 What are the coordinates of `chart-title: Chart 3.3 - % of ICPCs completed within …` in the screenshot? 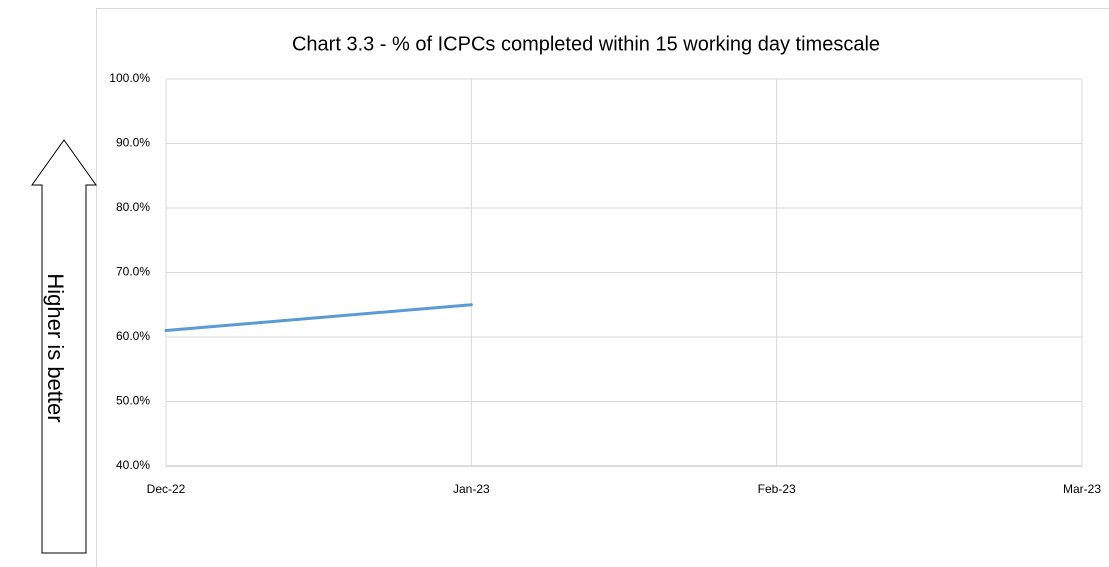 It's located at (586, 44).